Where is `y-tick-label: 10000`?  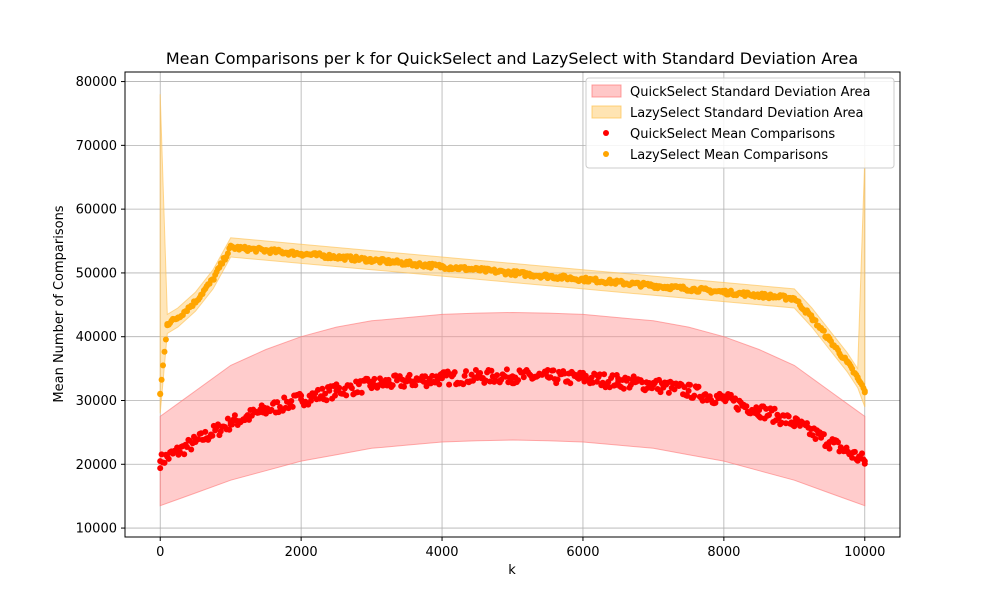
y-tick-label: 10000 is located at coordinates (96, 529).